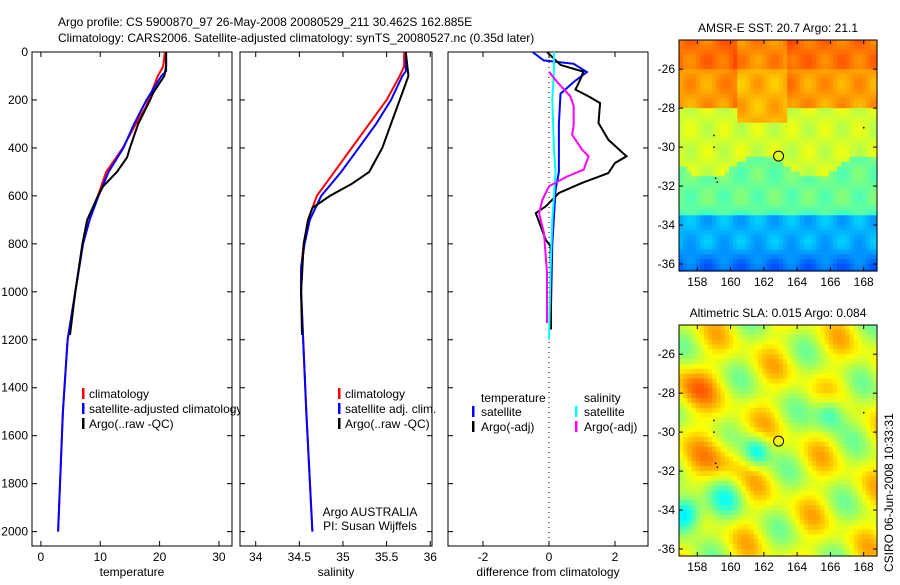 This screenshot has height=585, width=900. What do you see at coordinates (14, 436) in the screenshot?
I see `y-tick-label: 1600` at bounding box center [14, 436].